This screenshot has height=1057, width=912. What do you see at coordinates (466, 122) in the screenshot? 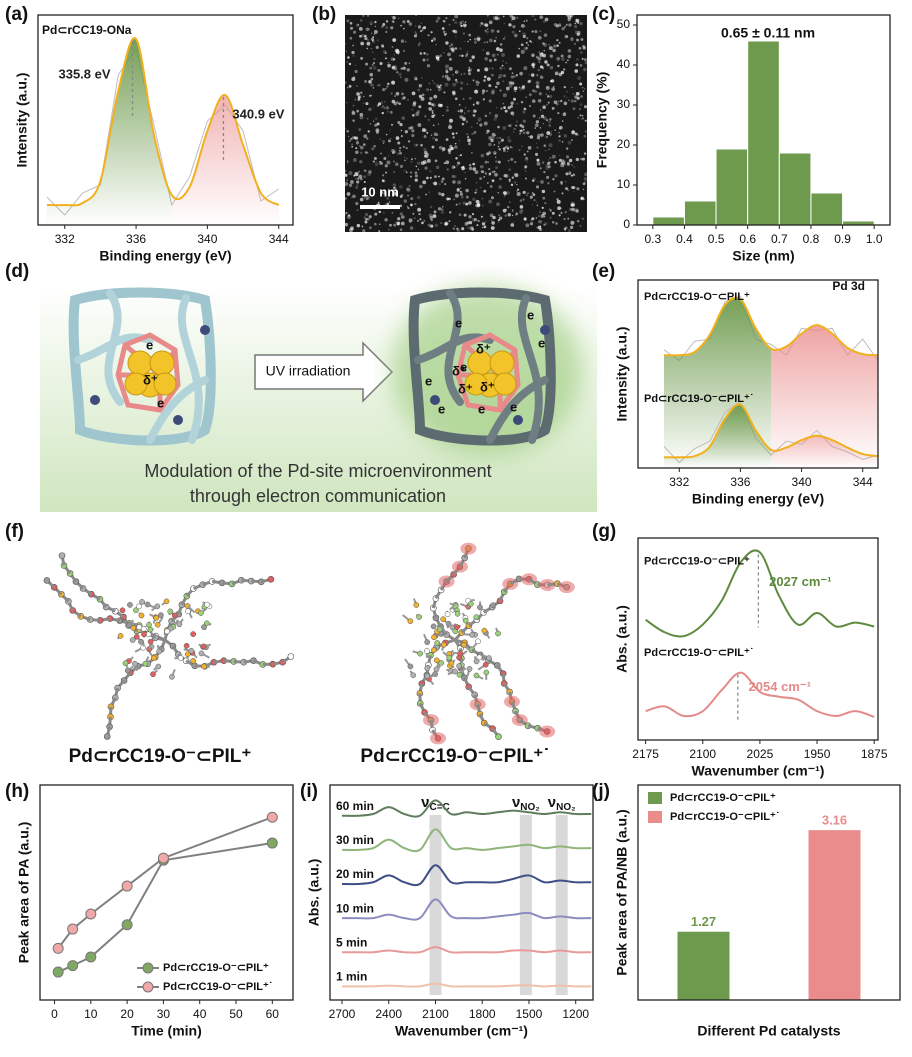
I see `tem-image` at bounding box center [466, 122].